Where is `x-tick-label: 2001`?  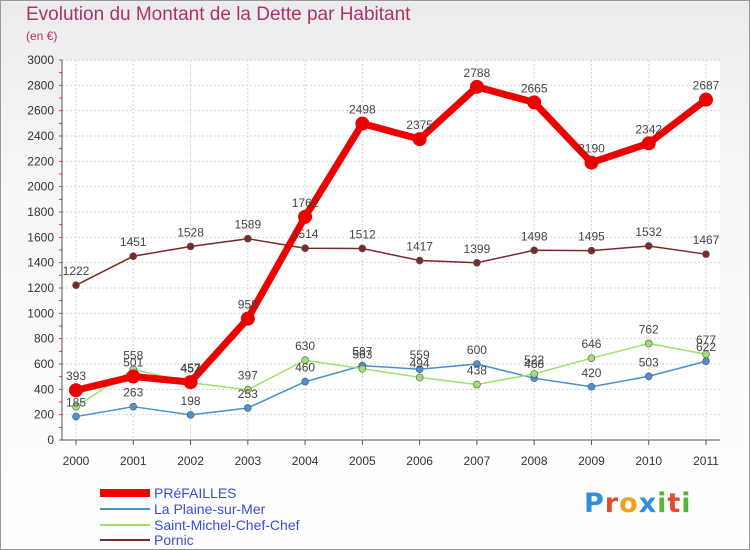
x-tick-label: 2001 is located at coordinates (133, 461).